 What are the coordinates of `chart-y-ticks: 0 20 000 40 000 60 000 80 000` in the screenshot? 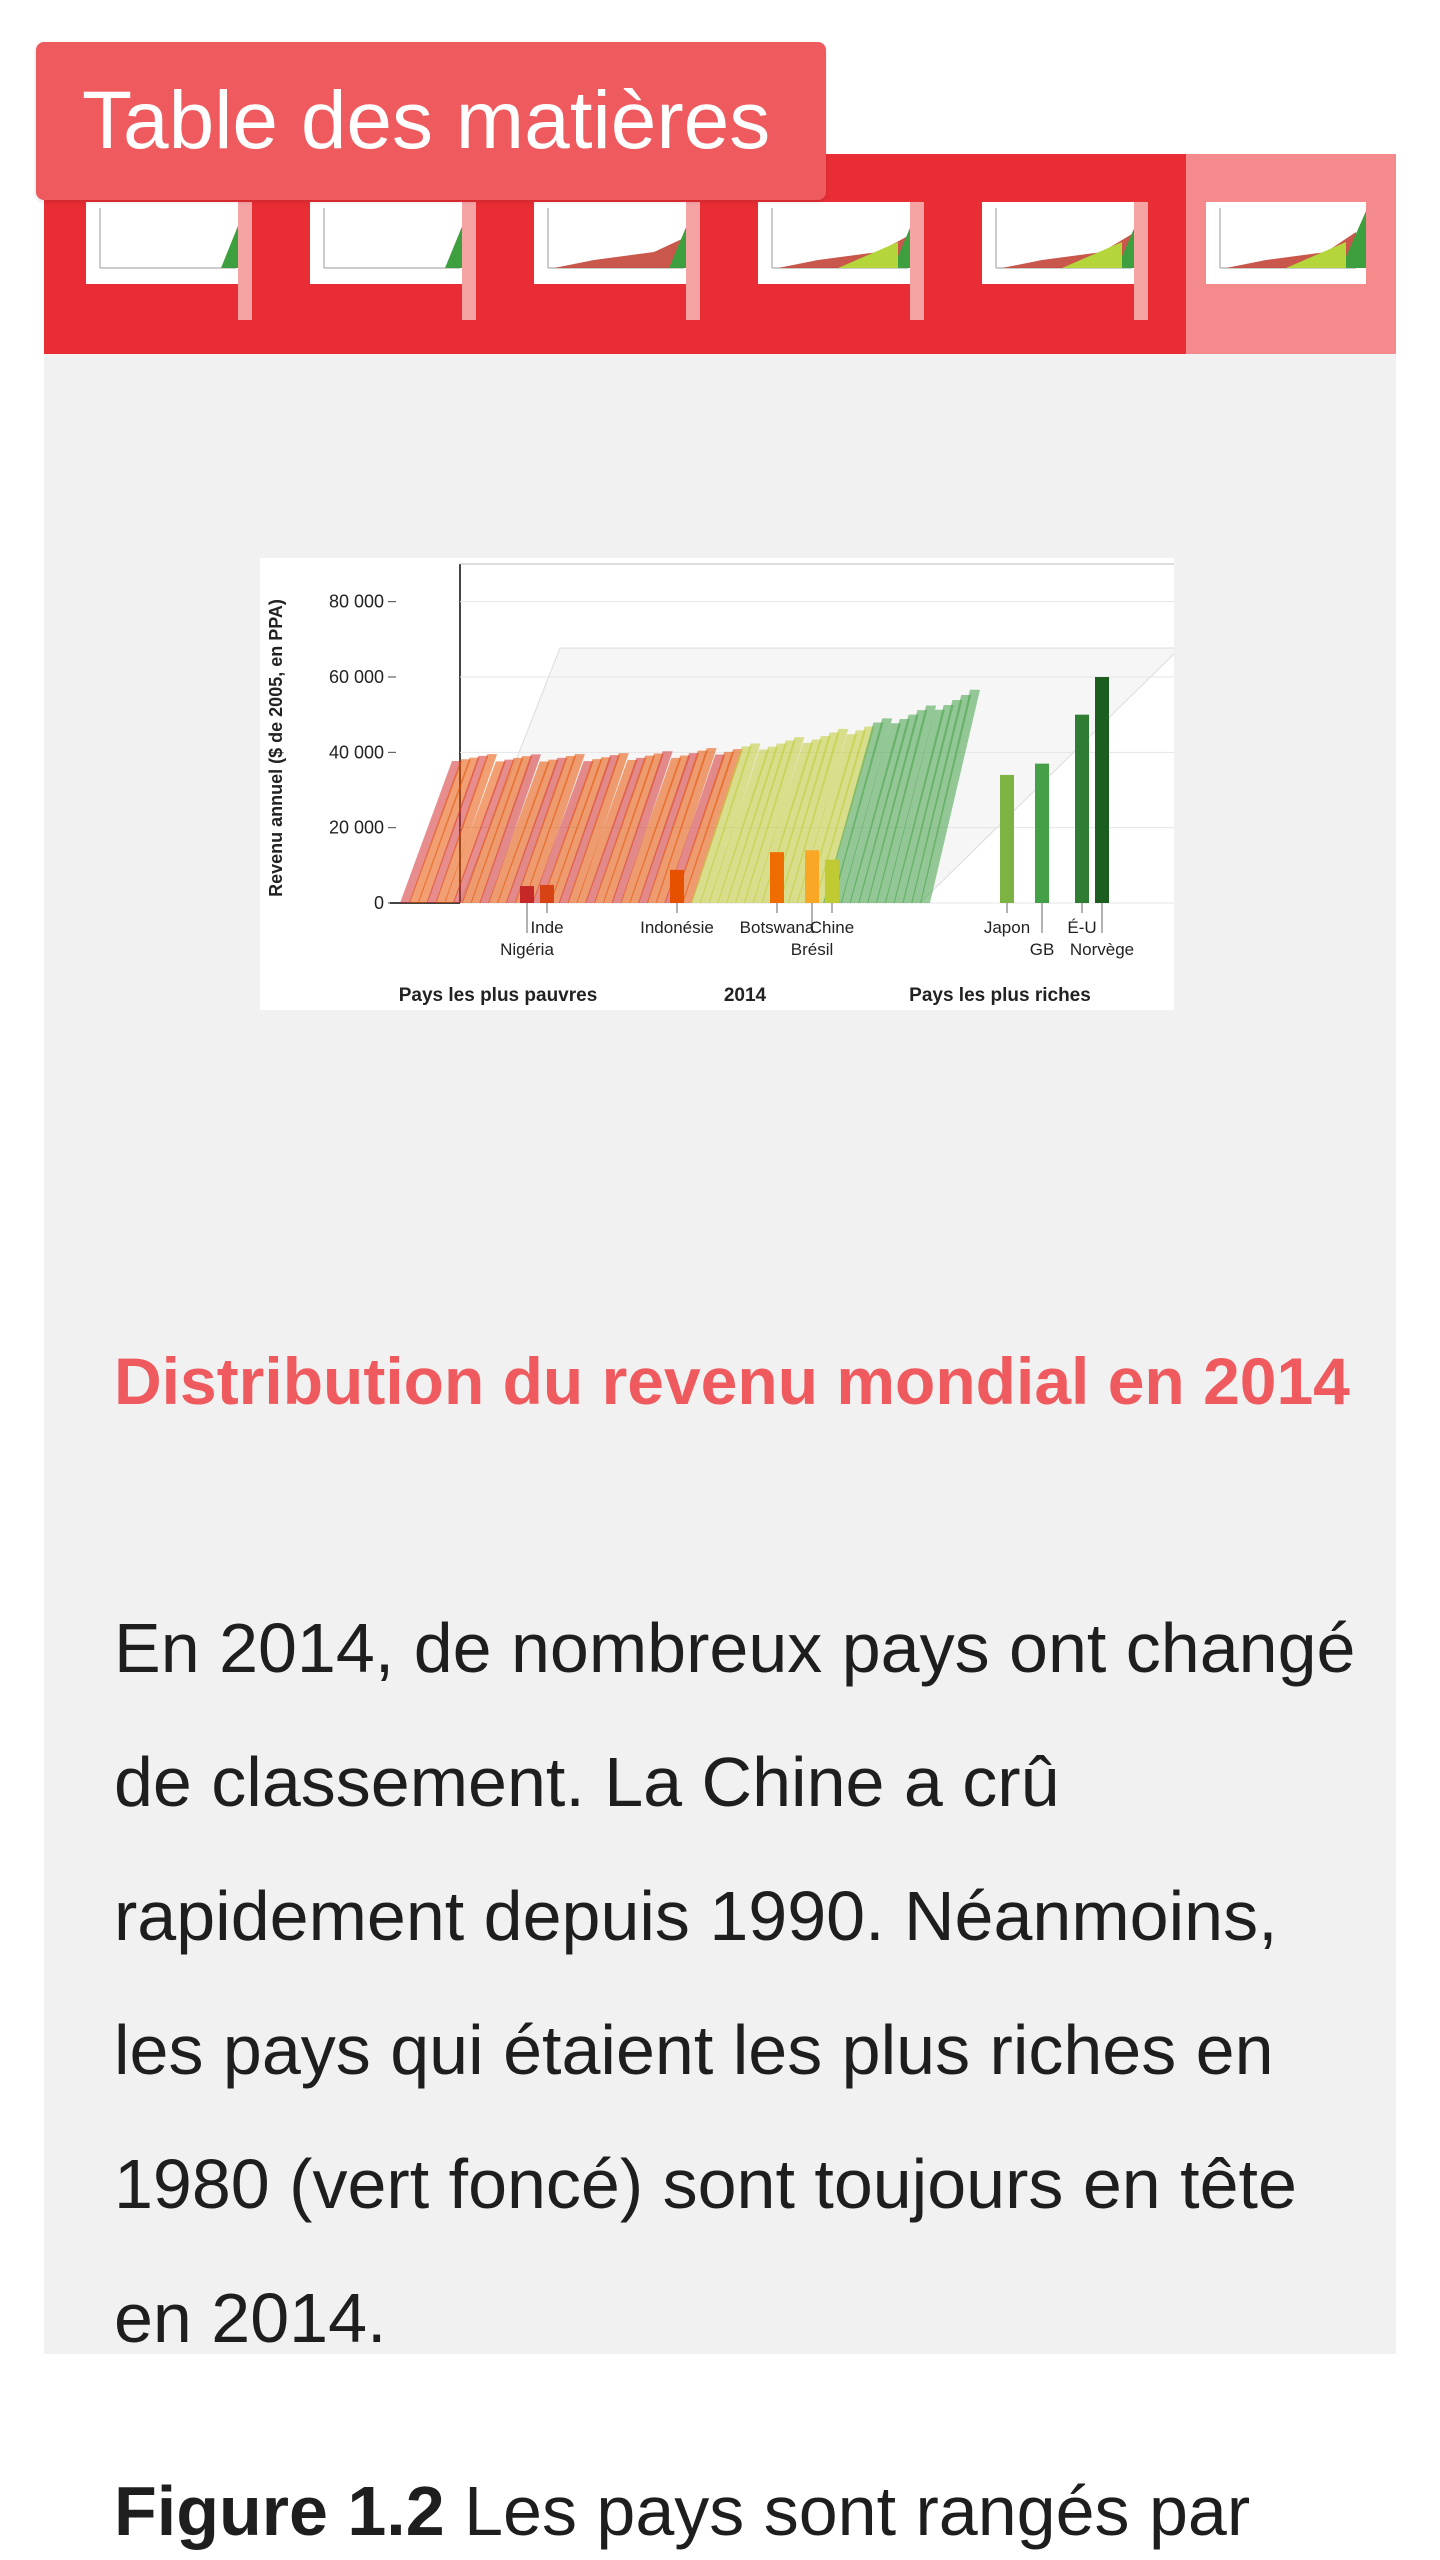 It's located at (362, 752).